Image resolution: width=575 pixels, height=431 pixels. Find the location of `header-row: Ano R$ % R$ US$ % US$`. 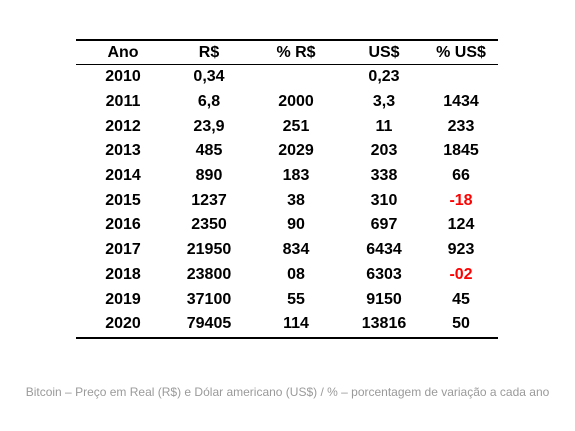

header-row: Ano R$ % R$ US$ % US$ is located at coordinates (287, 53).